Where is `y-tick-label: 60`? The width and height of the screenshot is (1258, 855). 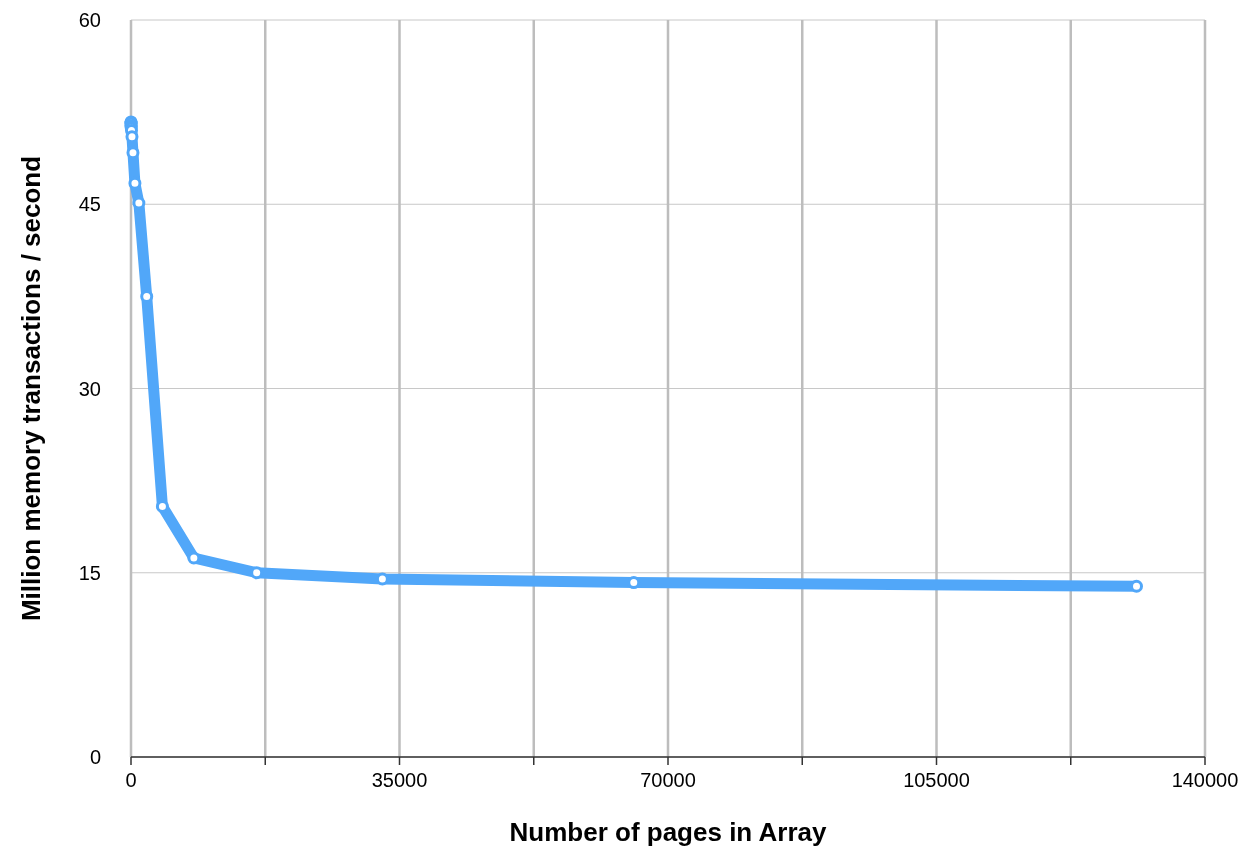
y-tick-label: 60 is located at coordinates (89, 20).